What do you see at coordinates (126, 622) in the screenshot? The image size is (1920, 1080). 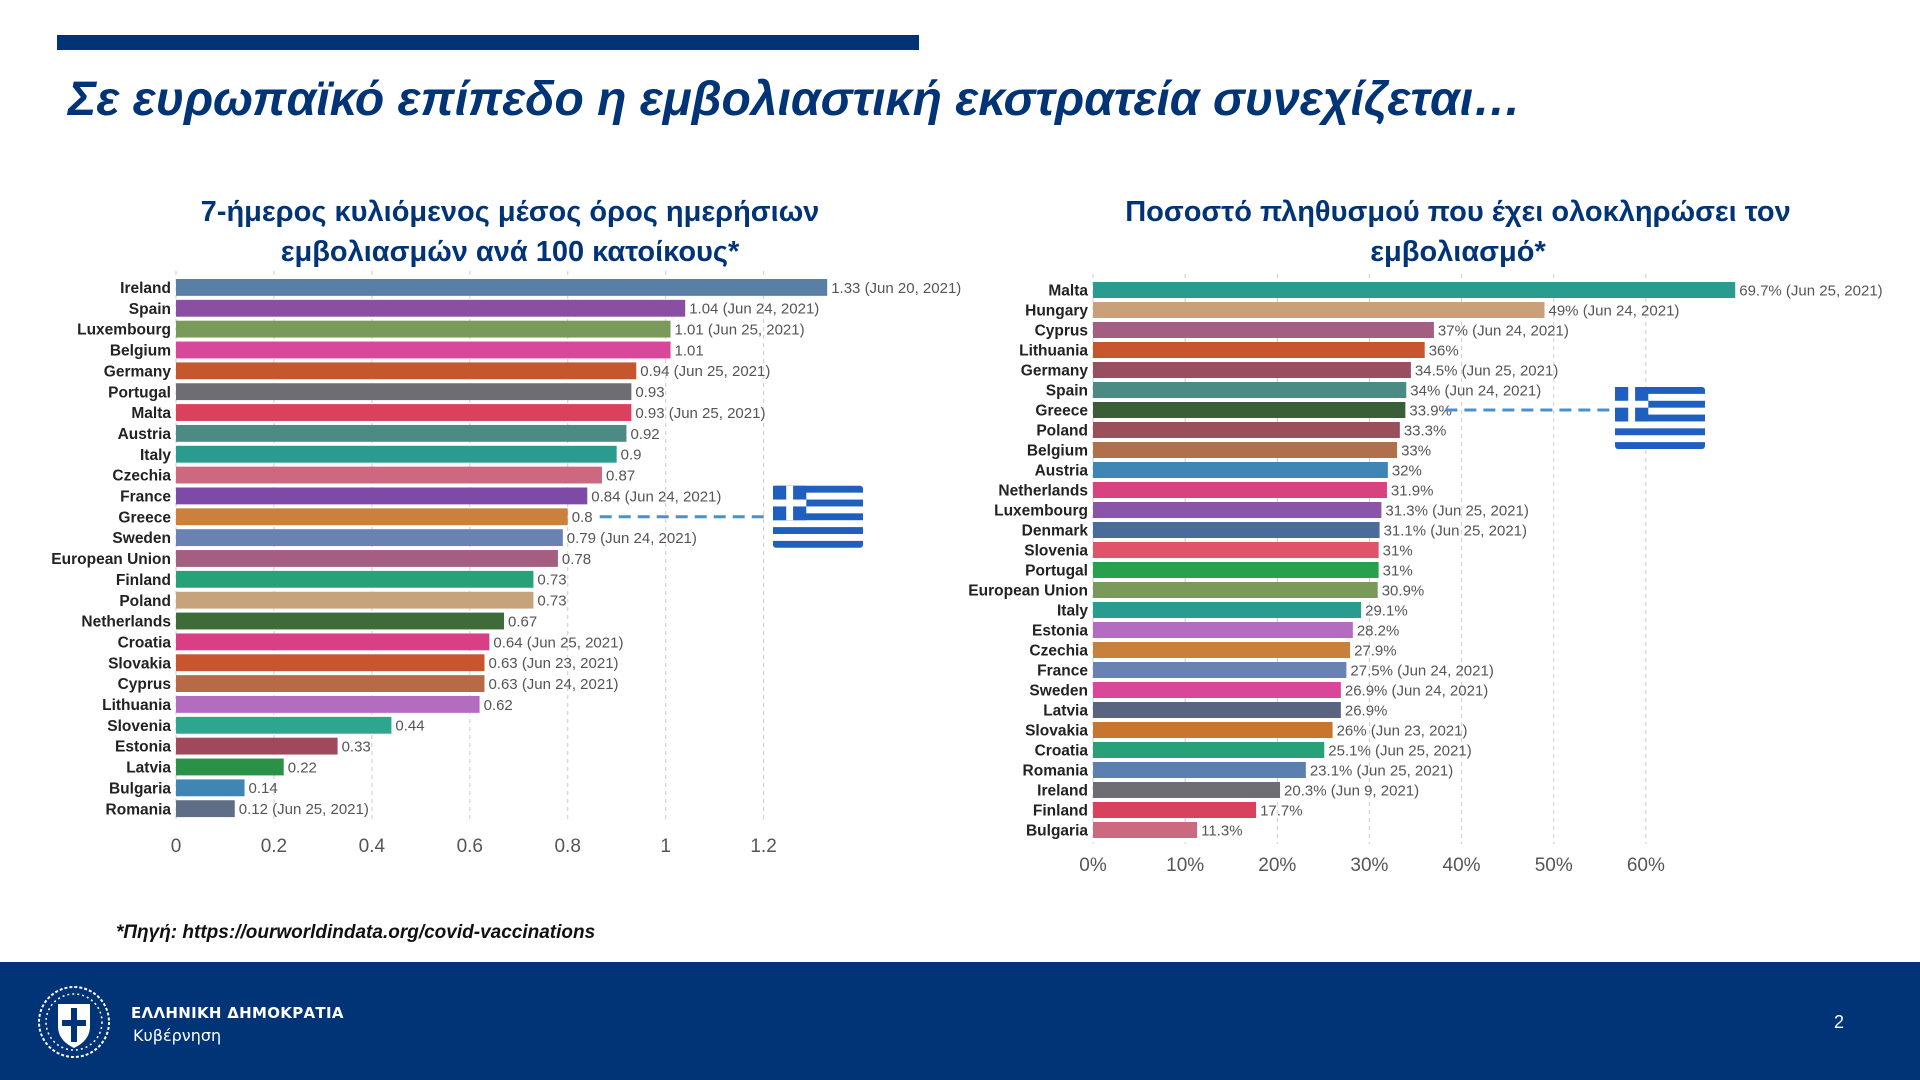 I see `category-label: Netherlands` at bounding box center [126, 622].